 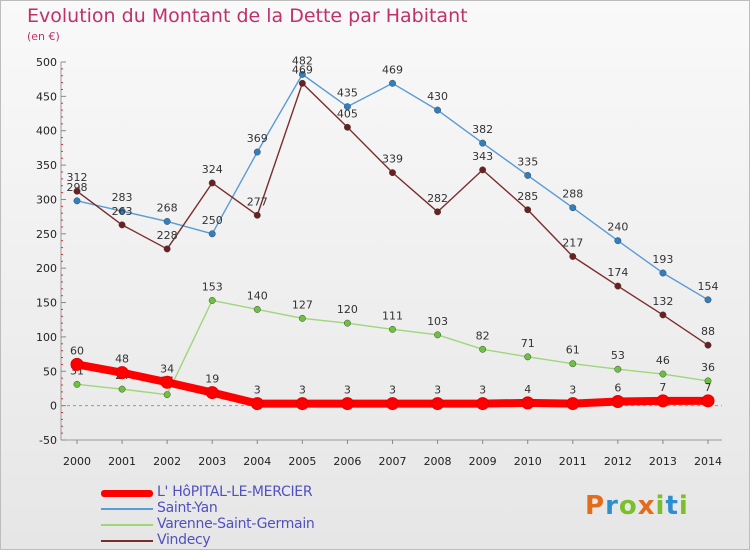 What do you see at coordinates (708, 286) in the screenshot?
I see `data-label: 154` at bounding box center [708, 286].